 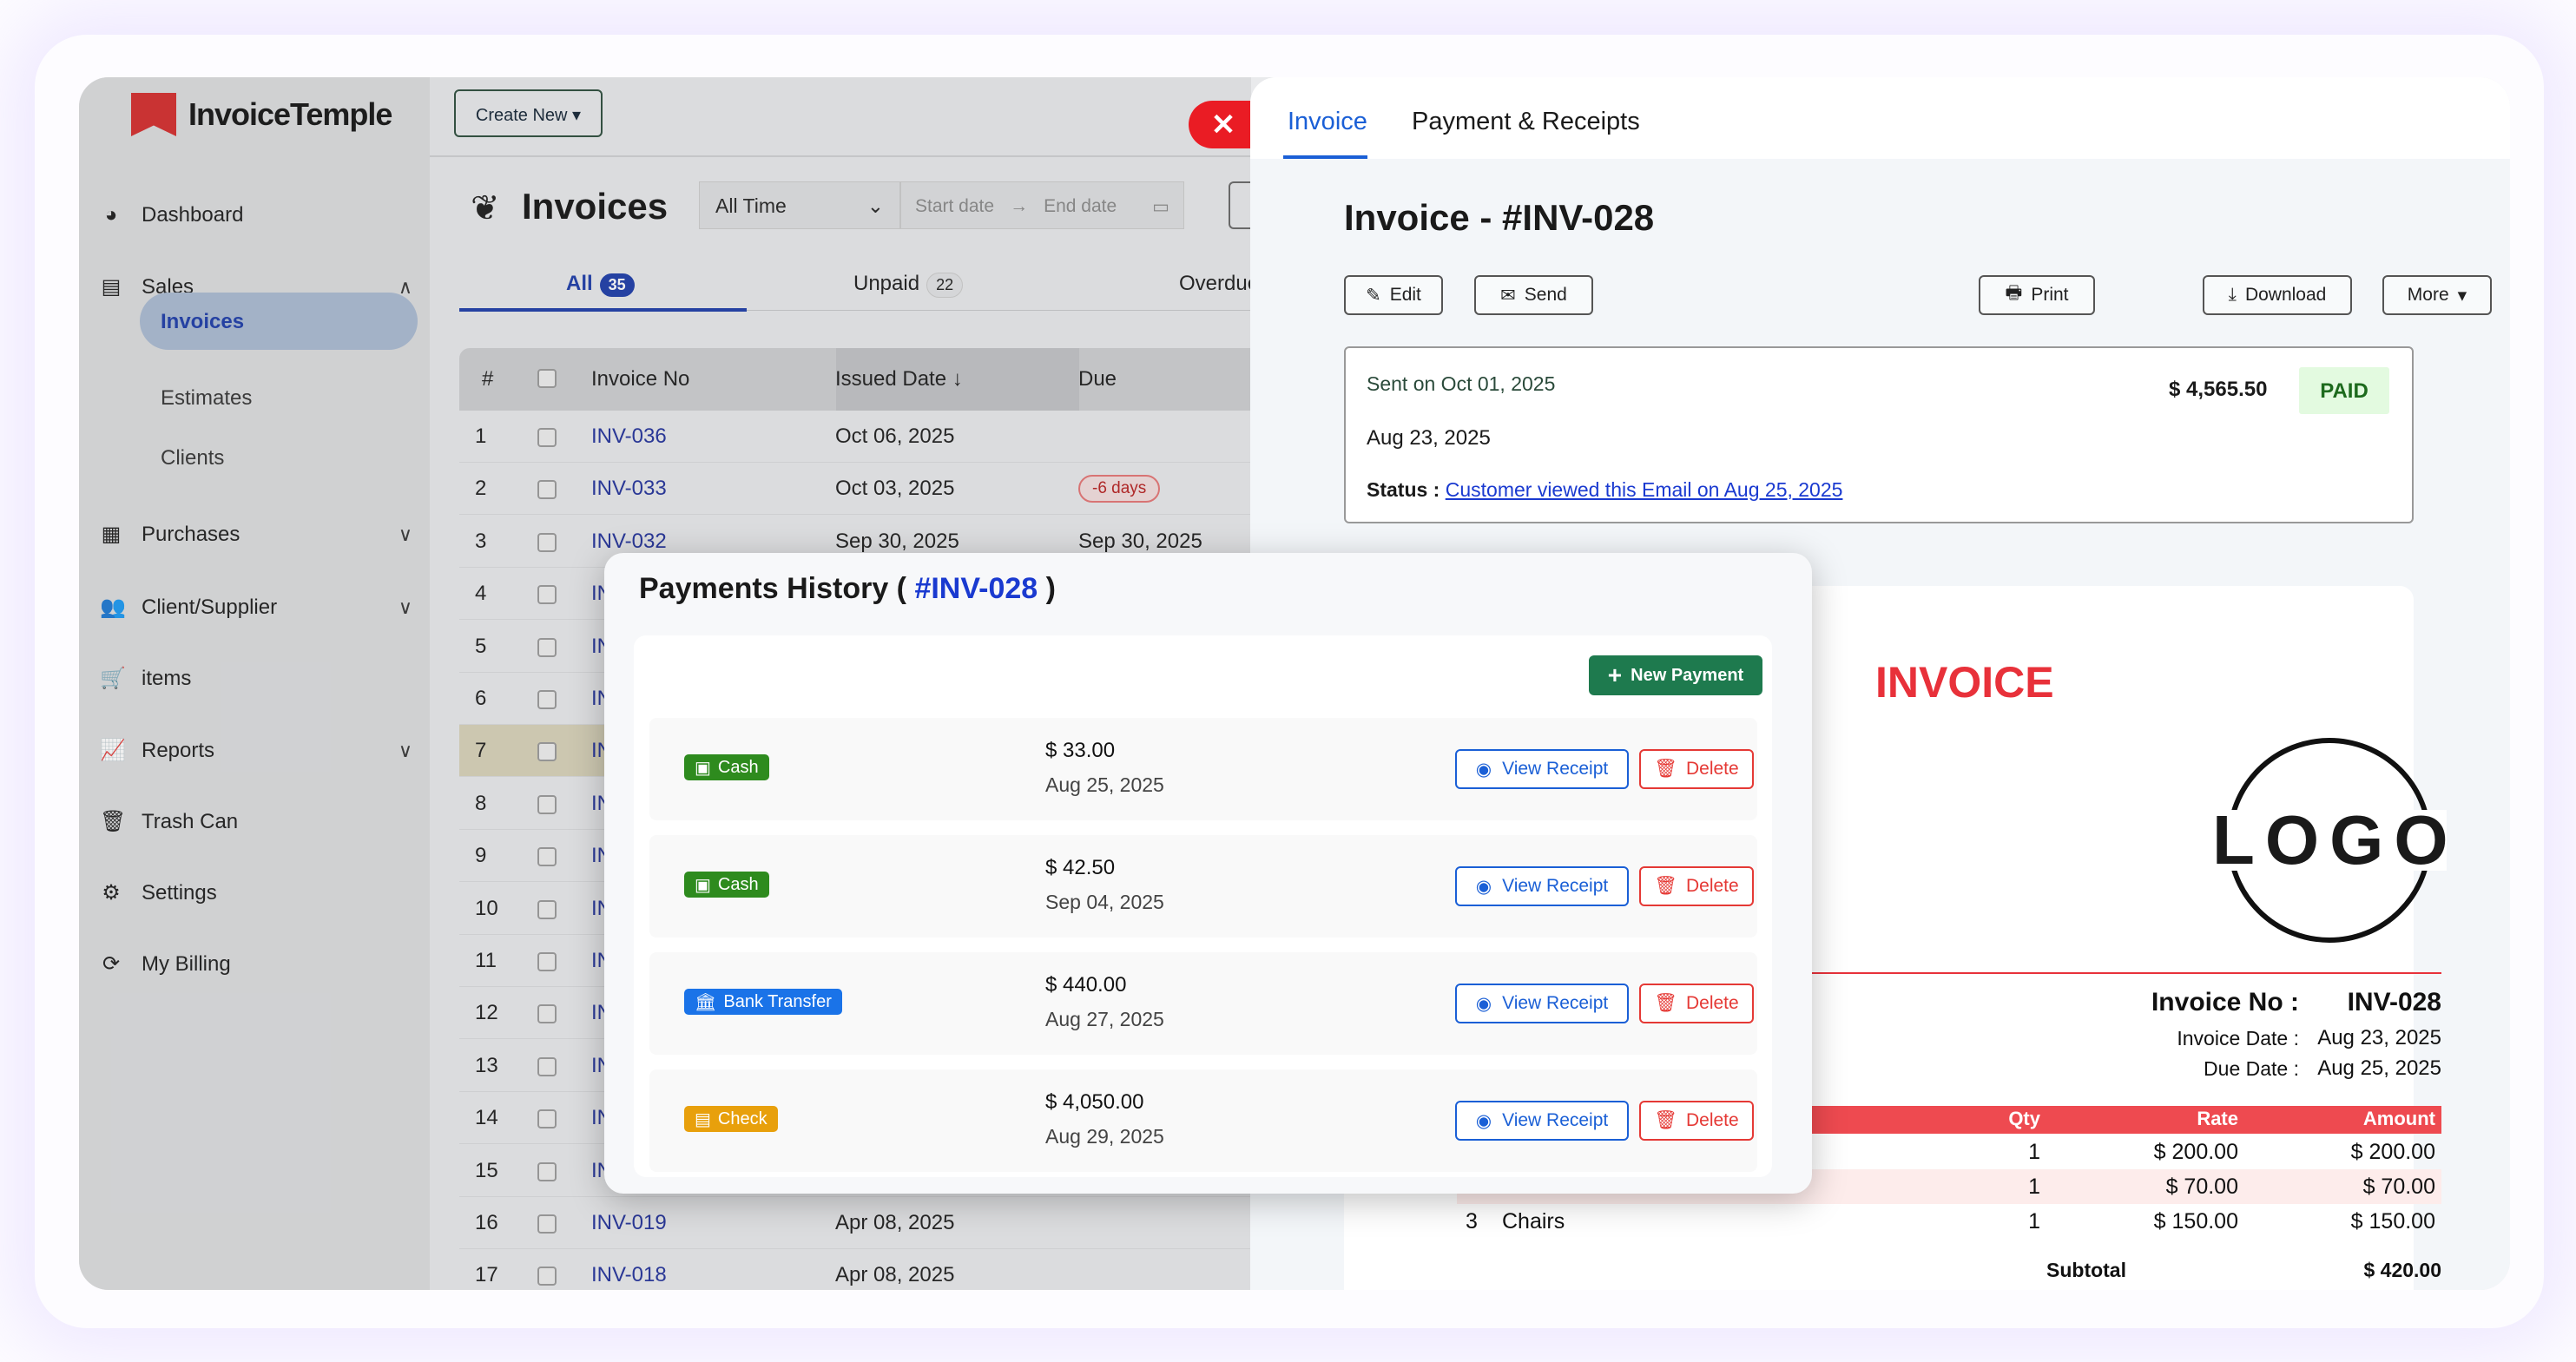 I want to click on item-name: Chairs, so click(x=1533, y=1221).